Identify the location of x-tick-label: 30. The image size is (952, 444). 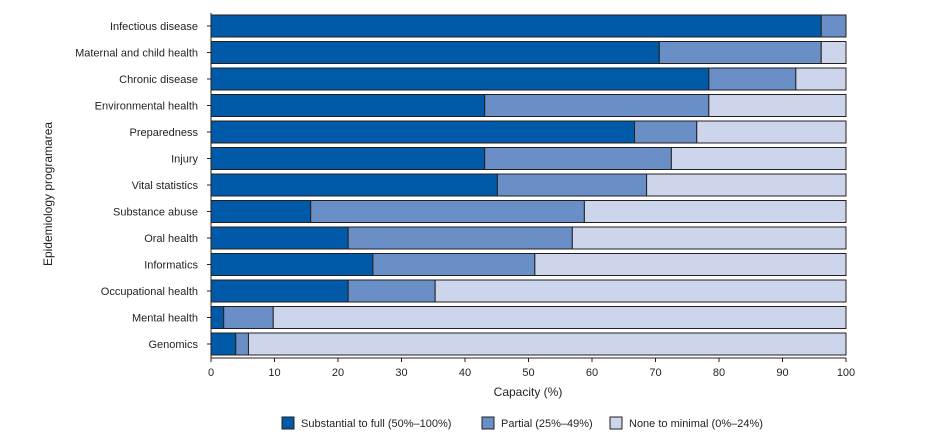
(401, 373).